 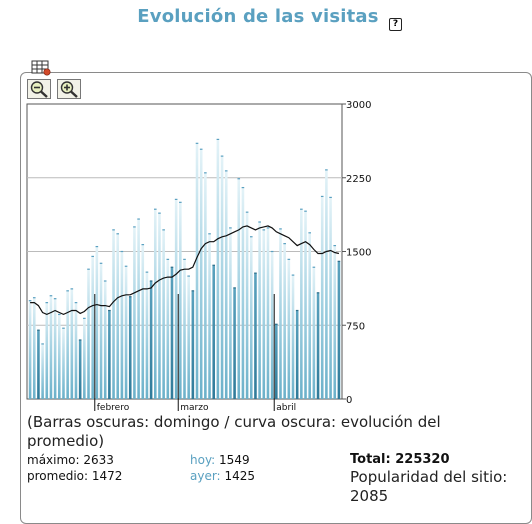 What do you see at coordinates (369, 496) in the screenshot?
I see `popularity-value: 2085` at bounding box center [369, 496].